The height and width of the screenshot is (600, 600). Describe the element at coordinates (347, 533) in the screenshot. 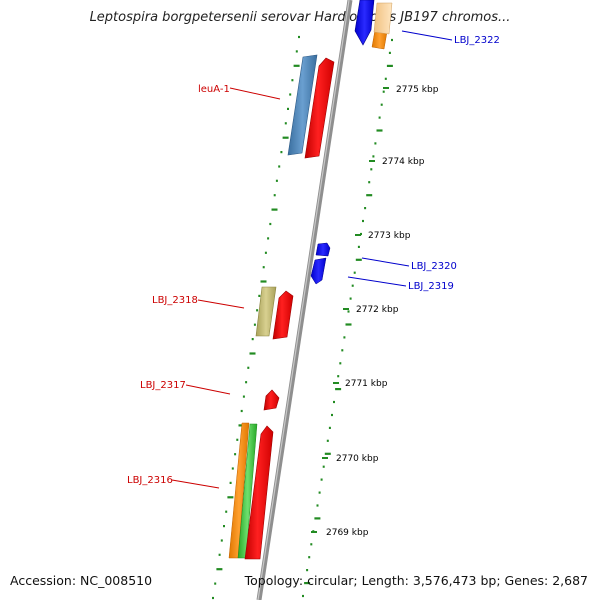

I see `tick-label: 2769 kbp` at that location.